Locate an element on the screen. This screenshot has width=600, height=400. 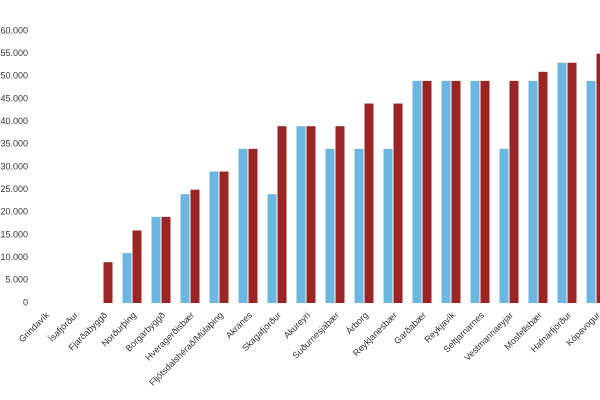
x-tick-label: Grindavík is located at coordinates (34, 327).